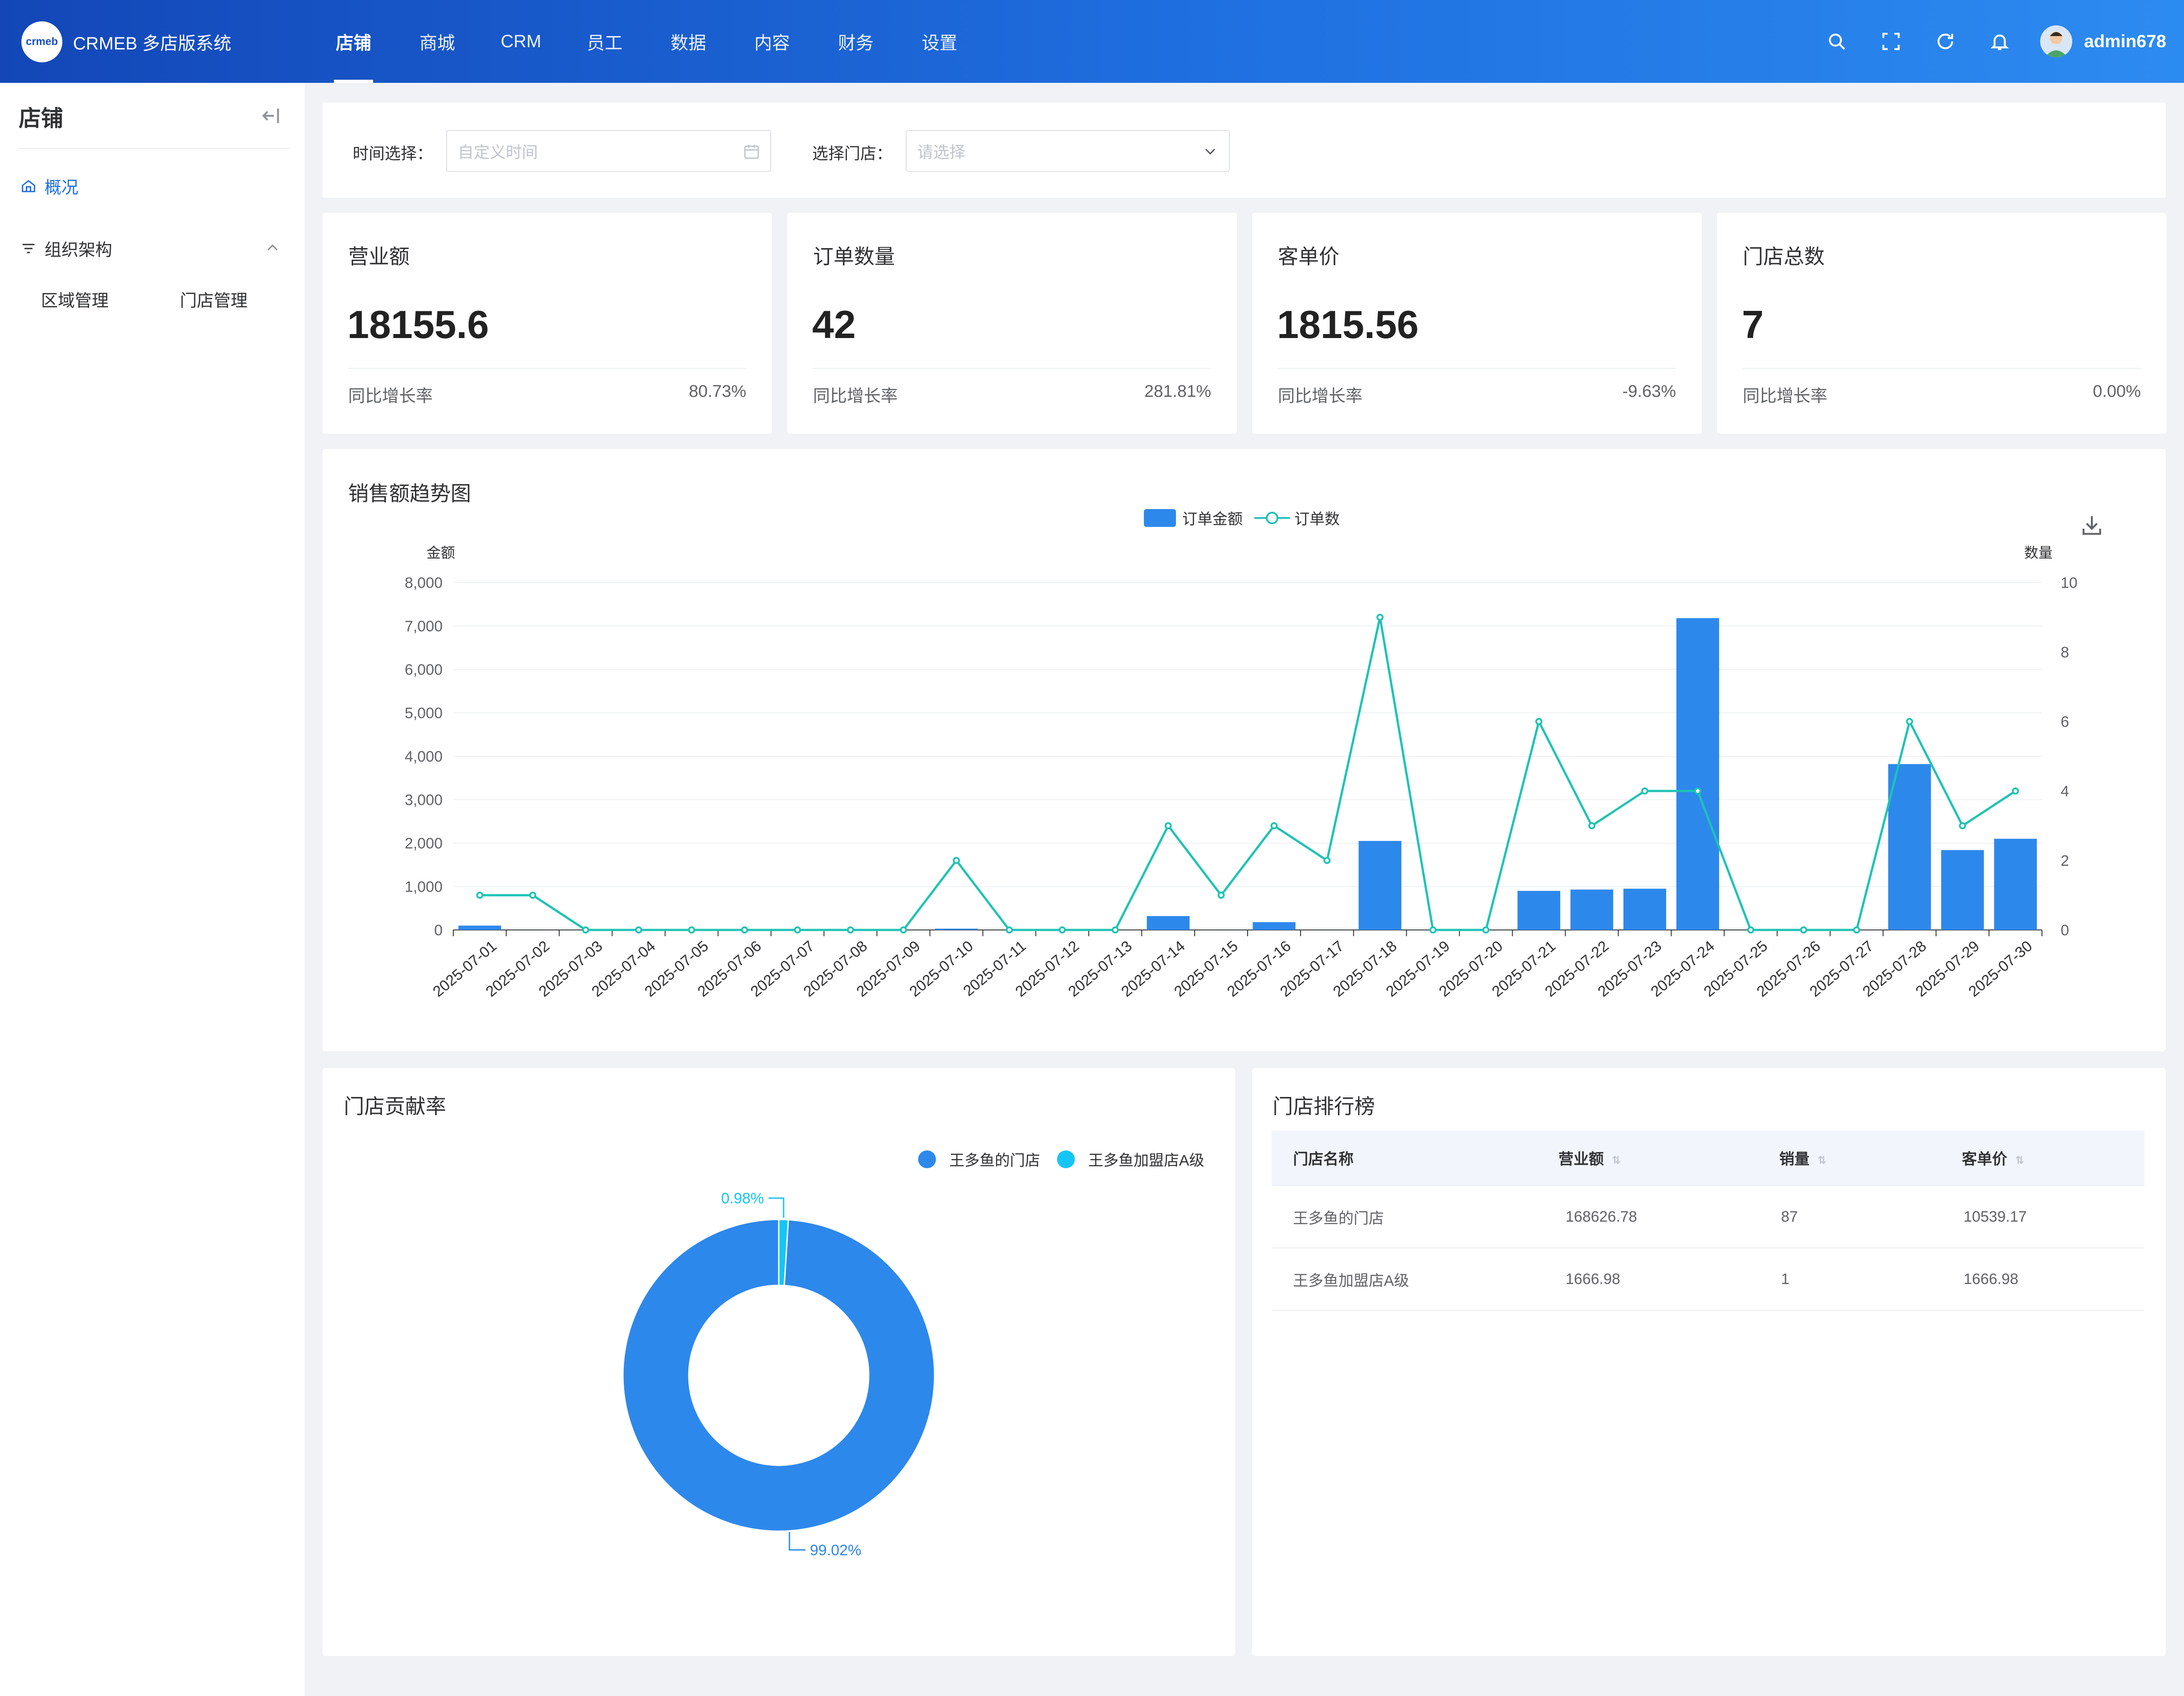  I want to click on stat-value: 7, so click(1753, 325).